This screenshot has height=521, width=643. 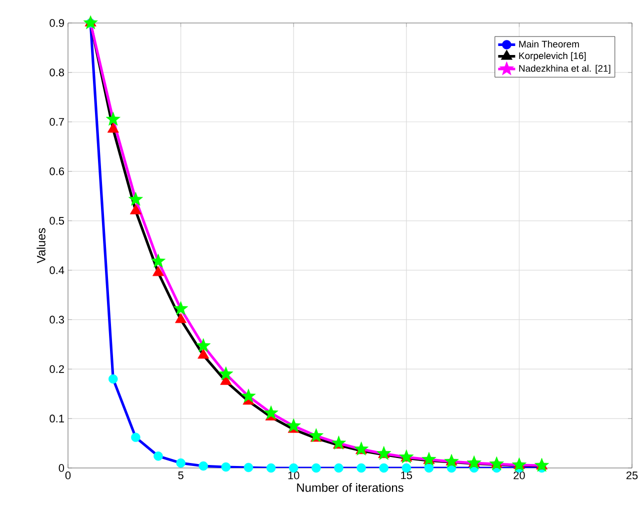 What do you see at coordinates (57, 320) in the screenshot?
I see `y-tick-label: 0.3` at bounding box center [57, 320].